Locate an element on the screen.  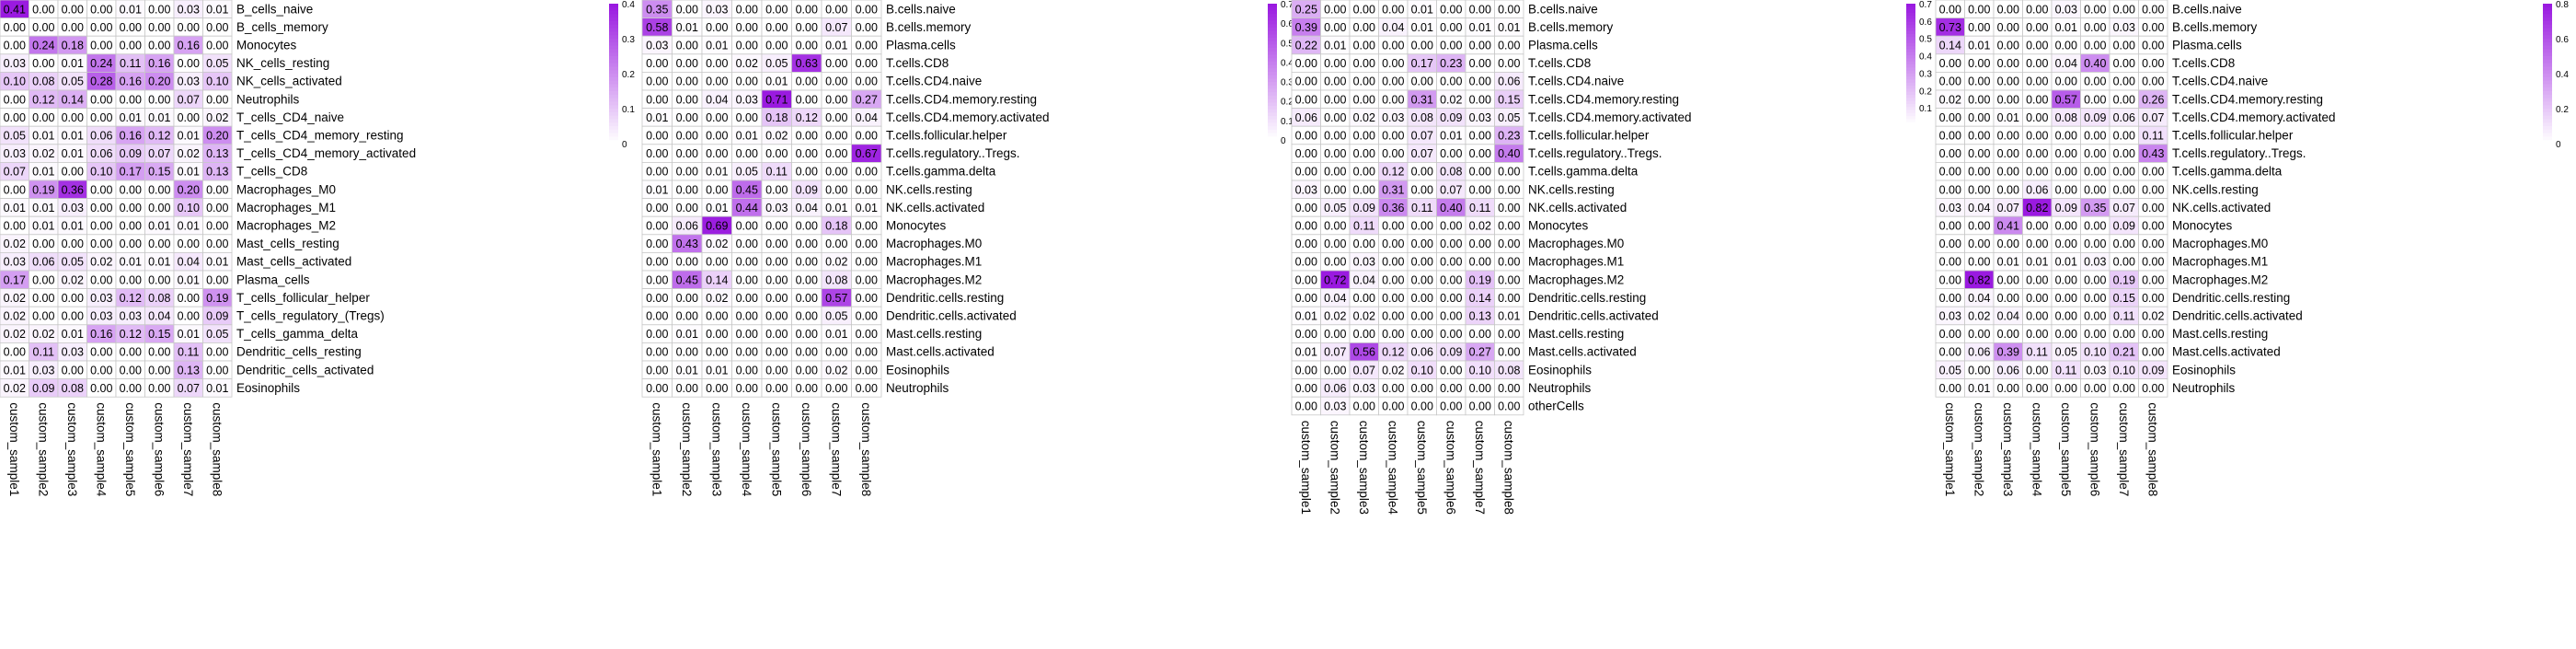
column-label: custom_sample3 is located at coordinates (72, 449).